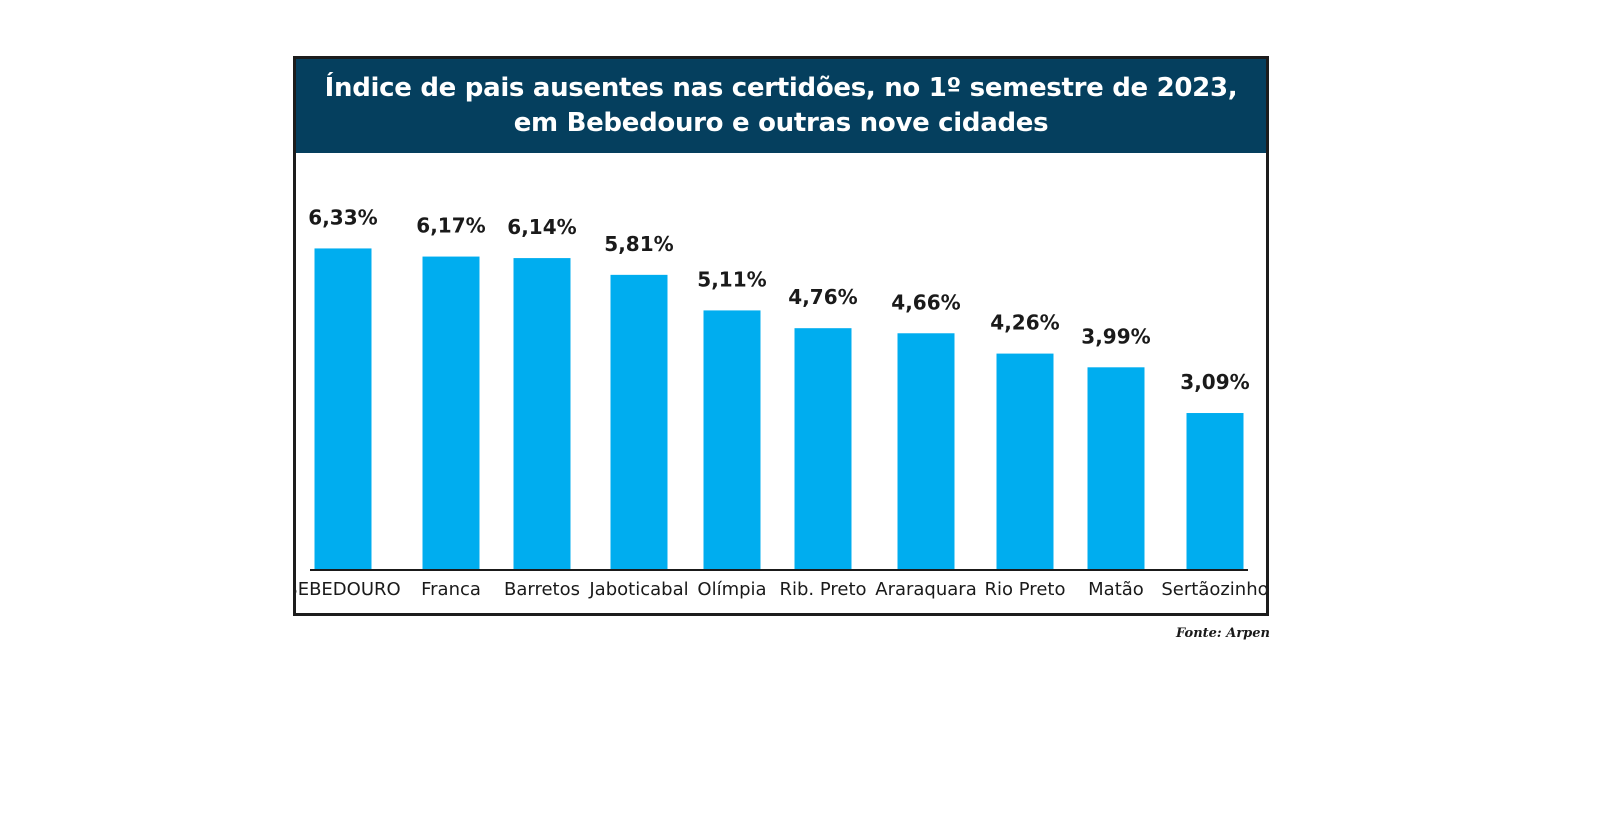 The width and height of the screenshot is (1600, 819). What do you see at coordinates (638, 244) in the screenshot?
I see `value-label-3: 5,81%` at bounding box center [638, 244].